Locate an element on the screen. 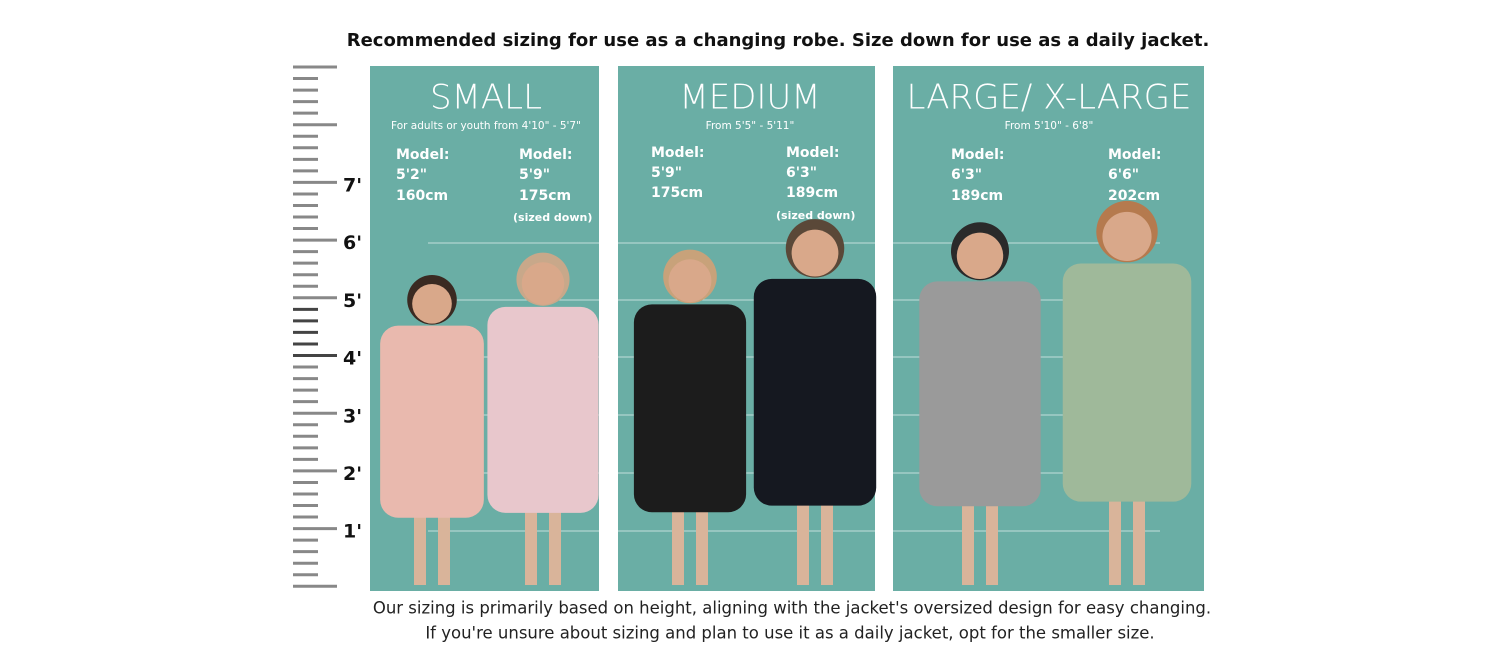 The width and height of the screenshot is (1500, 660). model-height: 5'2" is located at coordinates (411, 175).